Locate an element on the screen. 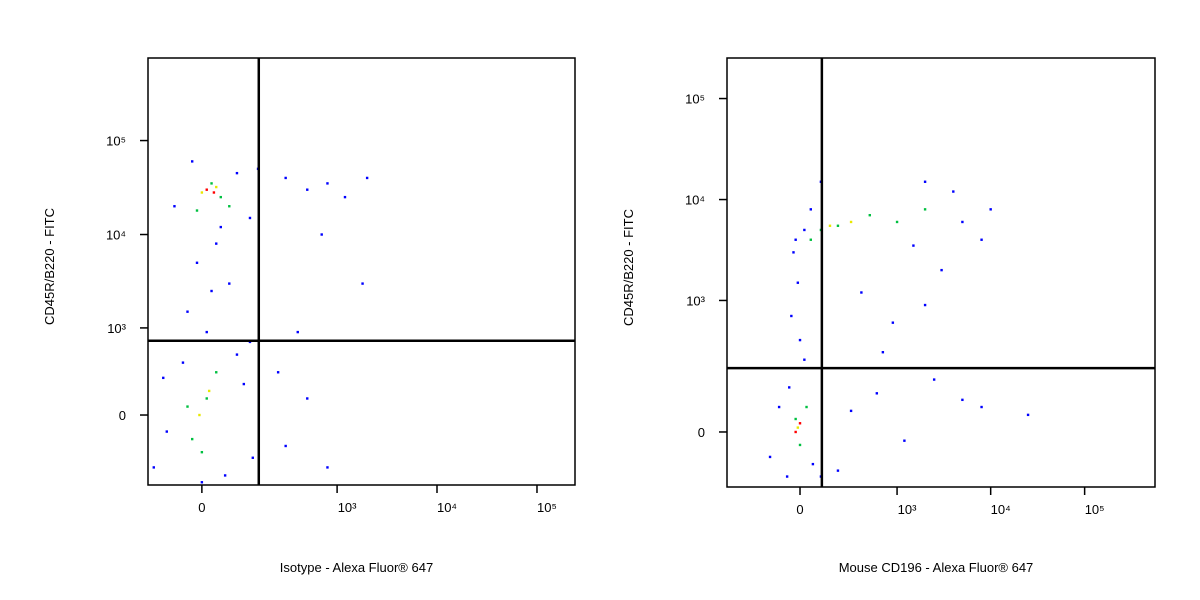 The image size is (1200, 600). y-tick-label: 10⁴ is located at coordinates (695, 200).